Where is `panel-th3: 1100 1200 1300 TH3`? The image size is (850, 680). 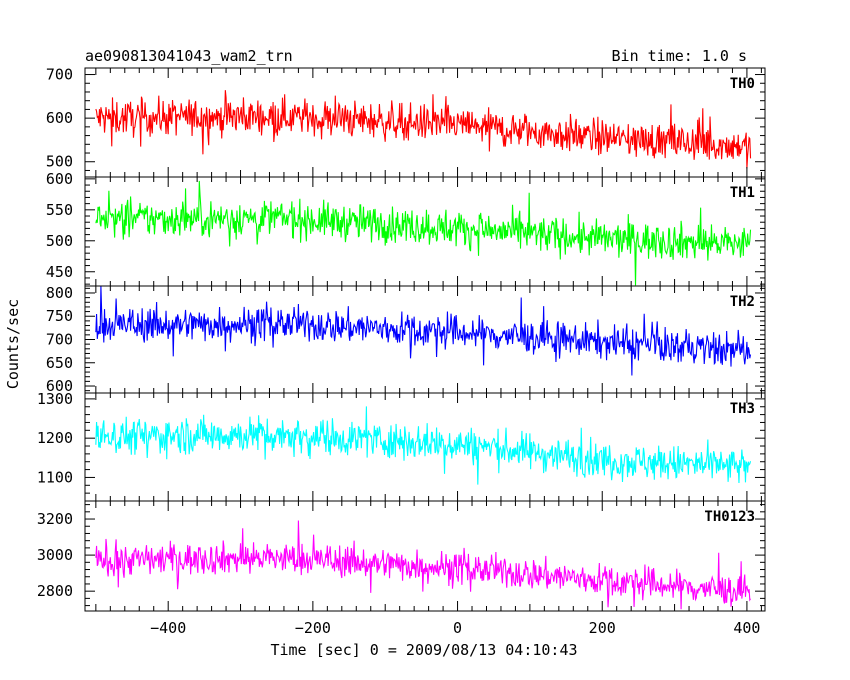 panel-th3: 1100 1200 1300 TH3 is located at coordinates (401, 446).